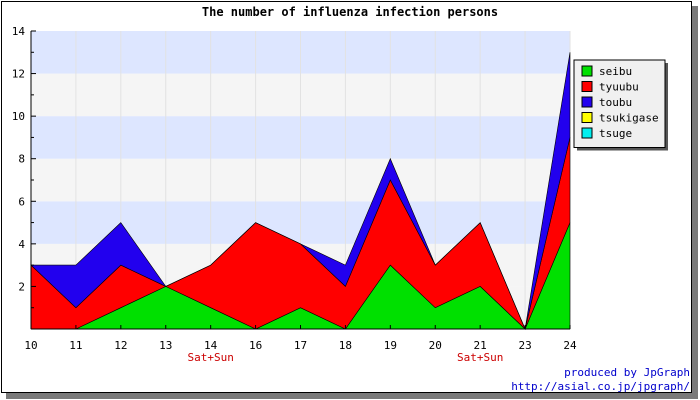  I want to click on x-tick-label: 10, so click(30, 345).